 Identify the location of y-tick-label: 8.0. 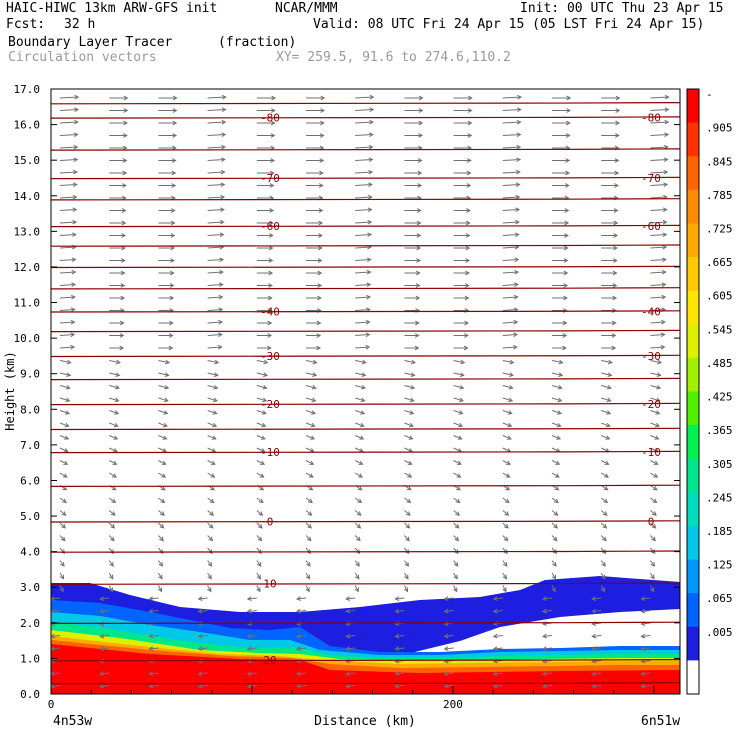
(30, 409).